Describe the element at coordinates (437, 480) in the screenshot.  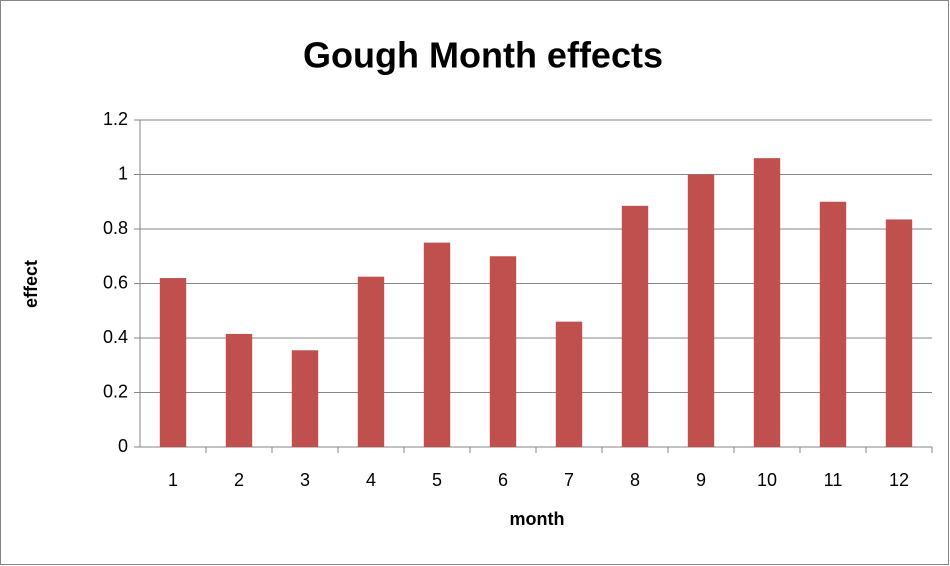
I see `x-tick-label: 5` at that location.